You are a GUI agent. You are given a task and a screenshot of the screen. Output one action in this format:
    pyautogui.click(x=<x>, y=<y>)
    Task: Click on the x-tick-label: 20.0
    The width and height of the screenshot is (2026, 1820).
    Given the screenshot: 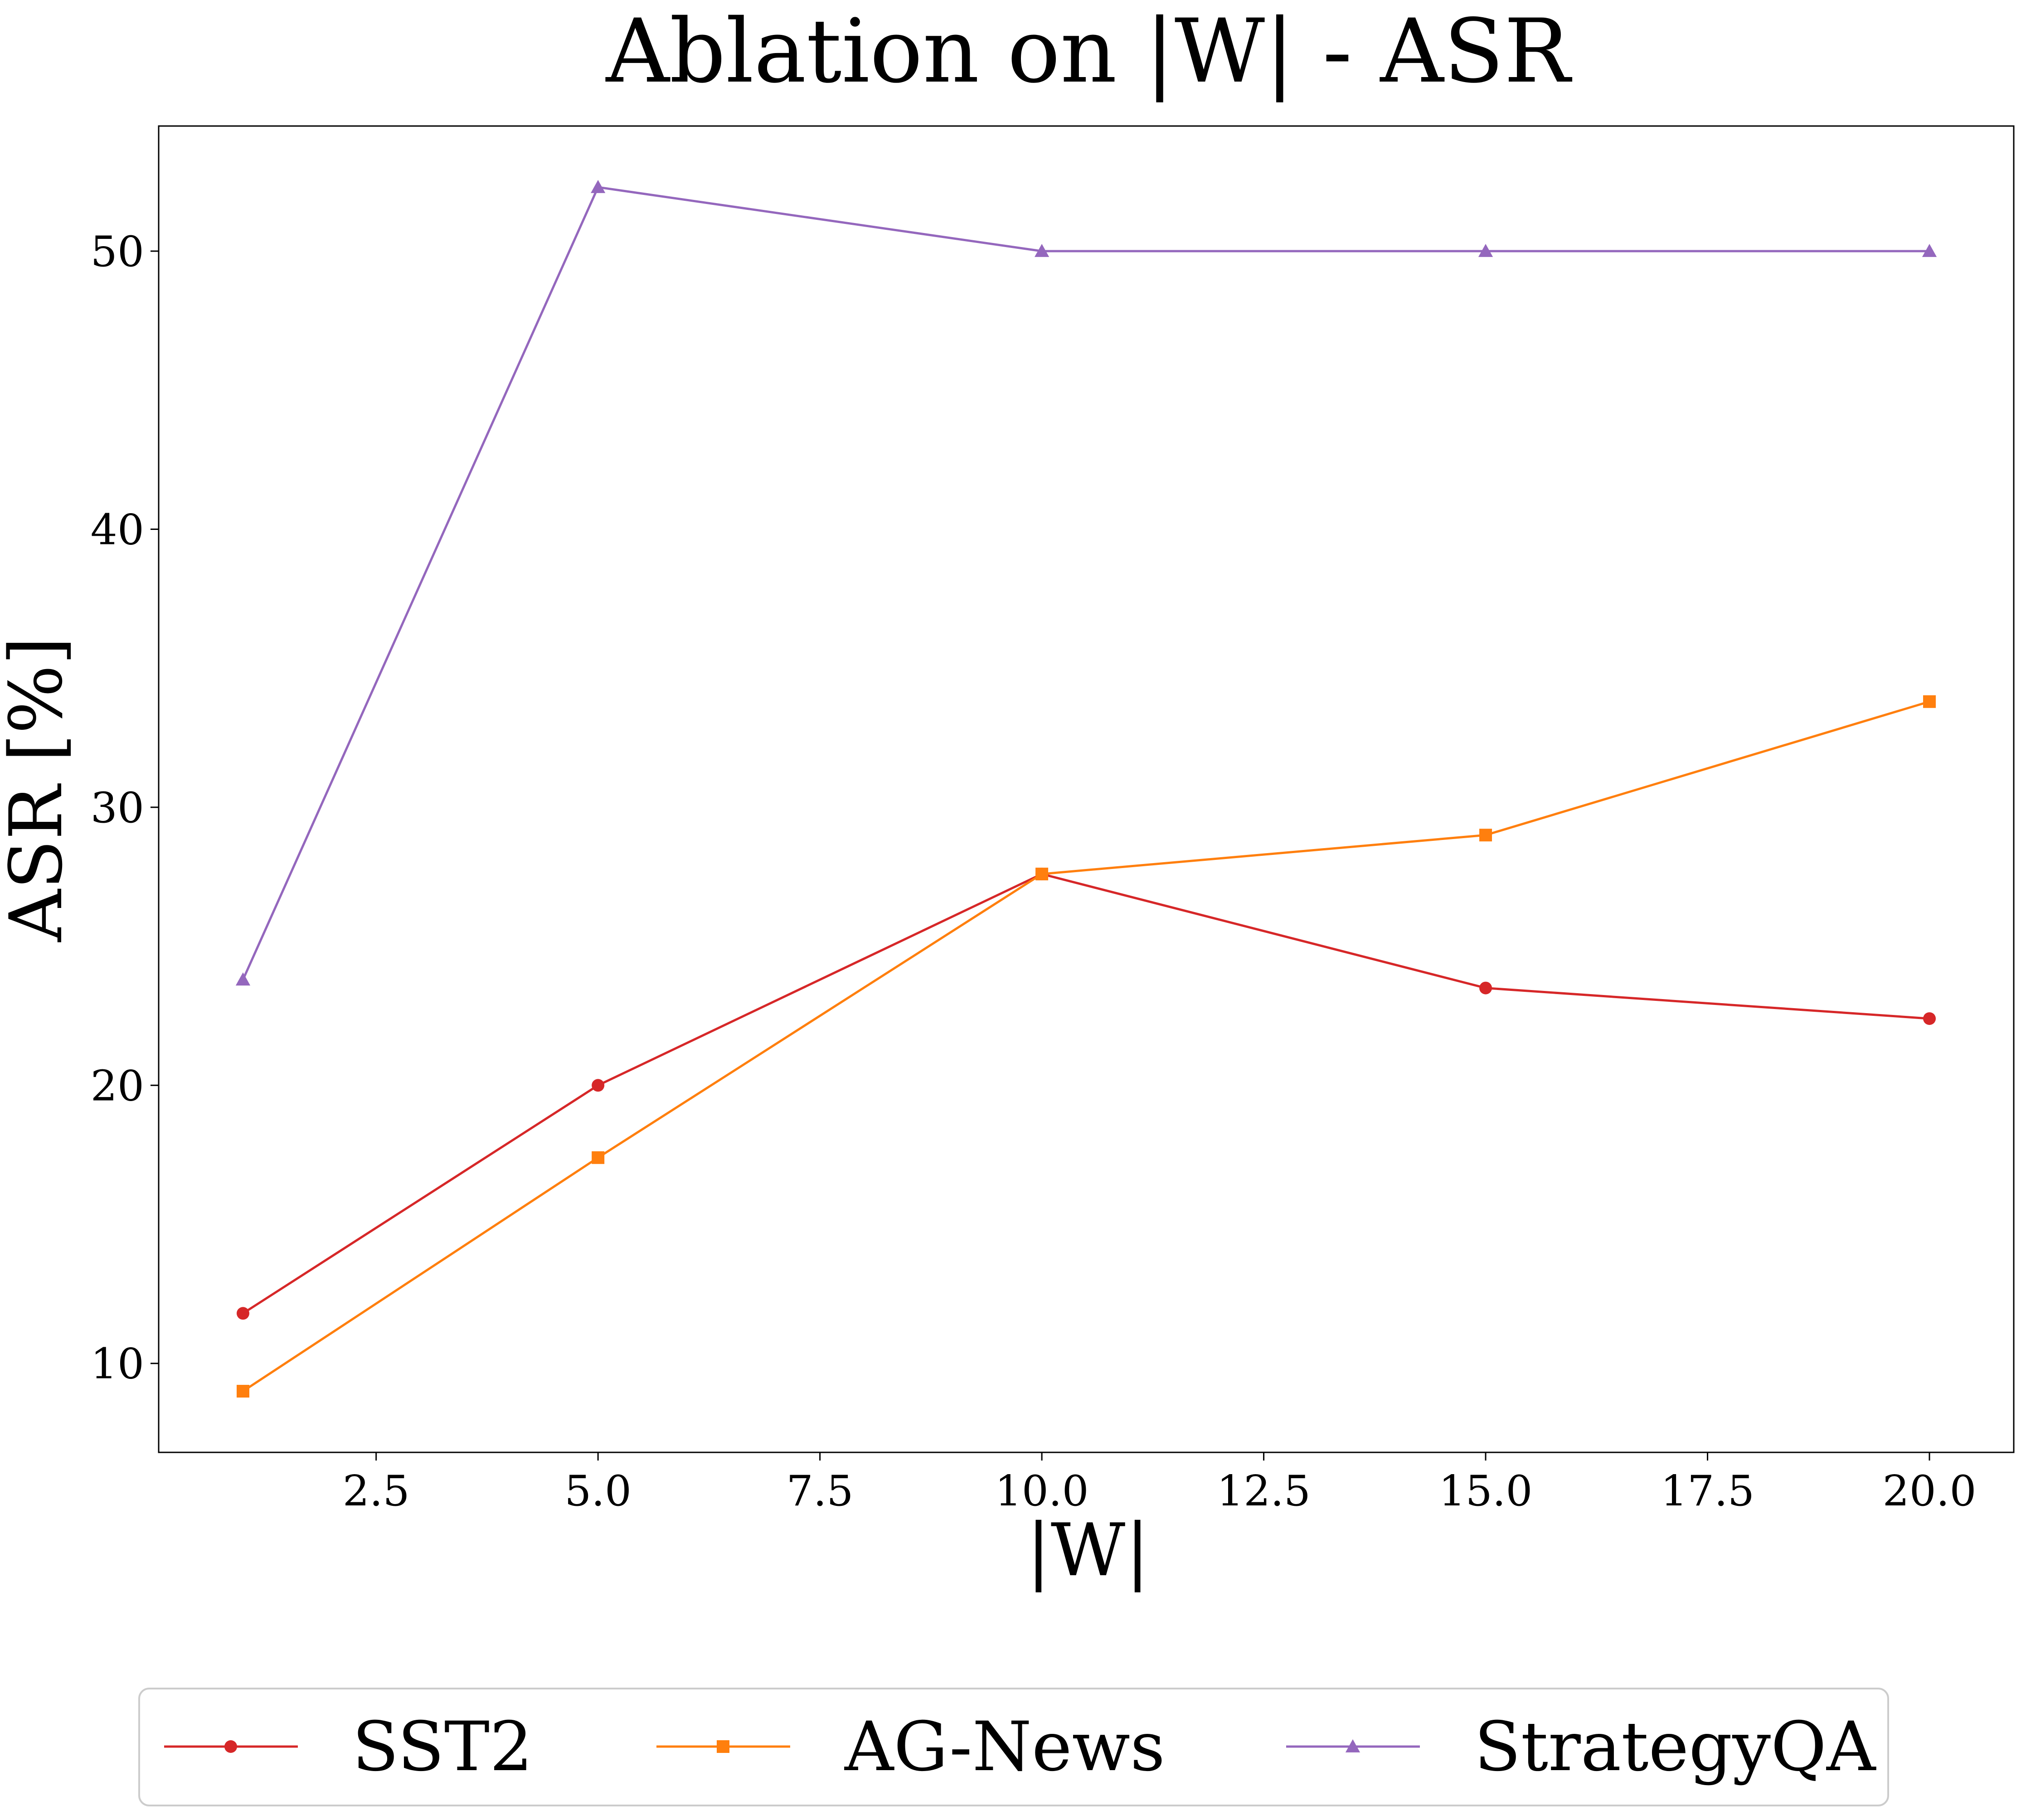 What is the action you would take?
    pyautogui.click(x=1929, y=1490)
    